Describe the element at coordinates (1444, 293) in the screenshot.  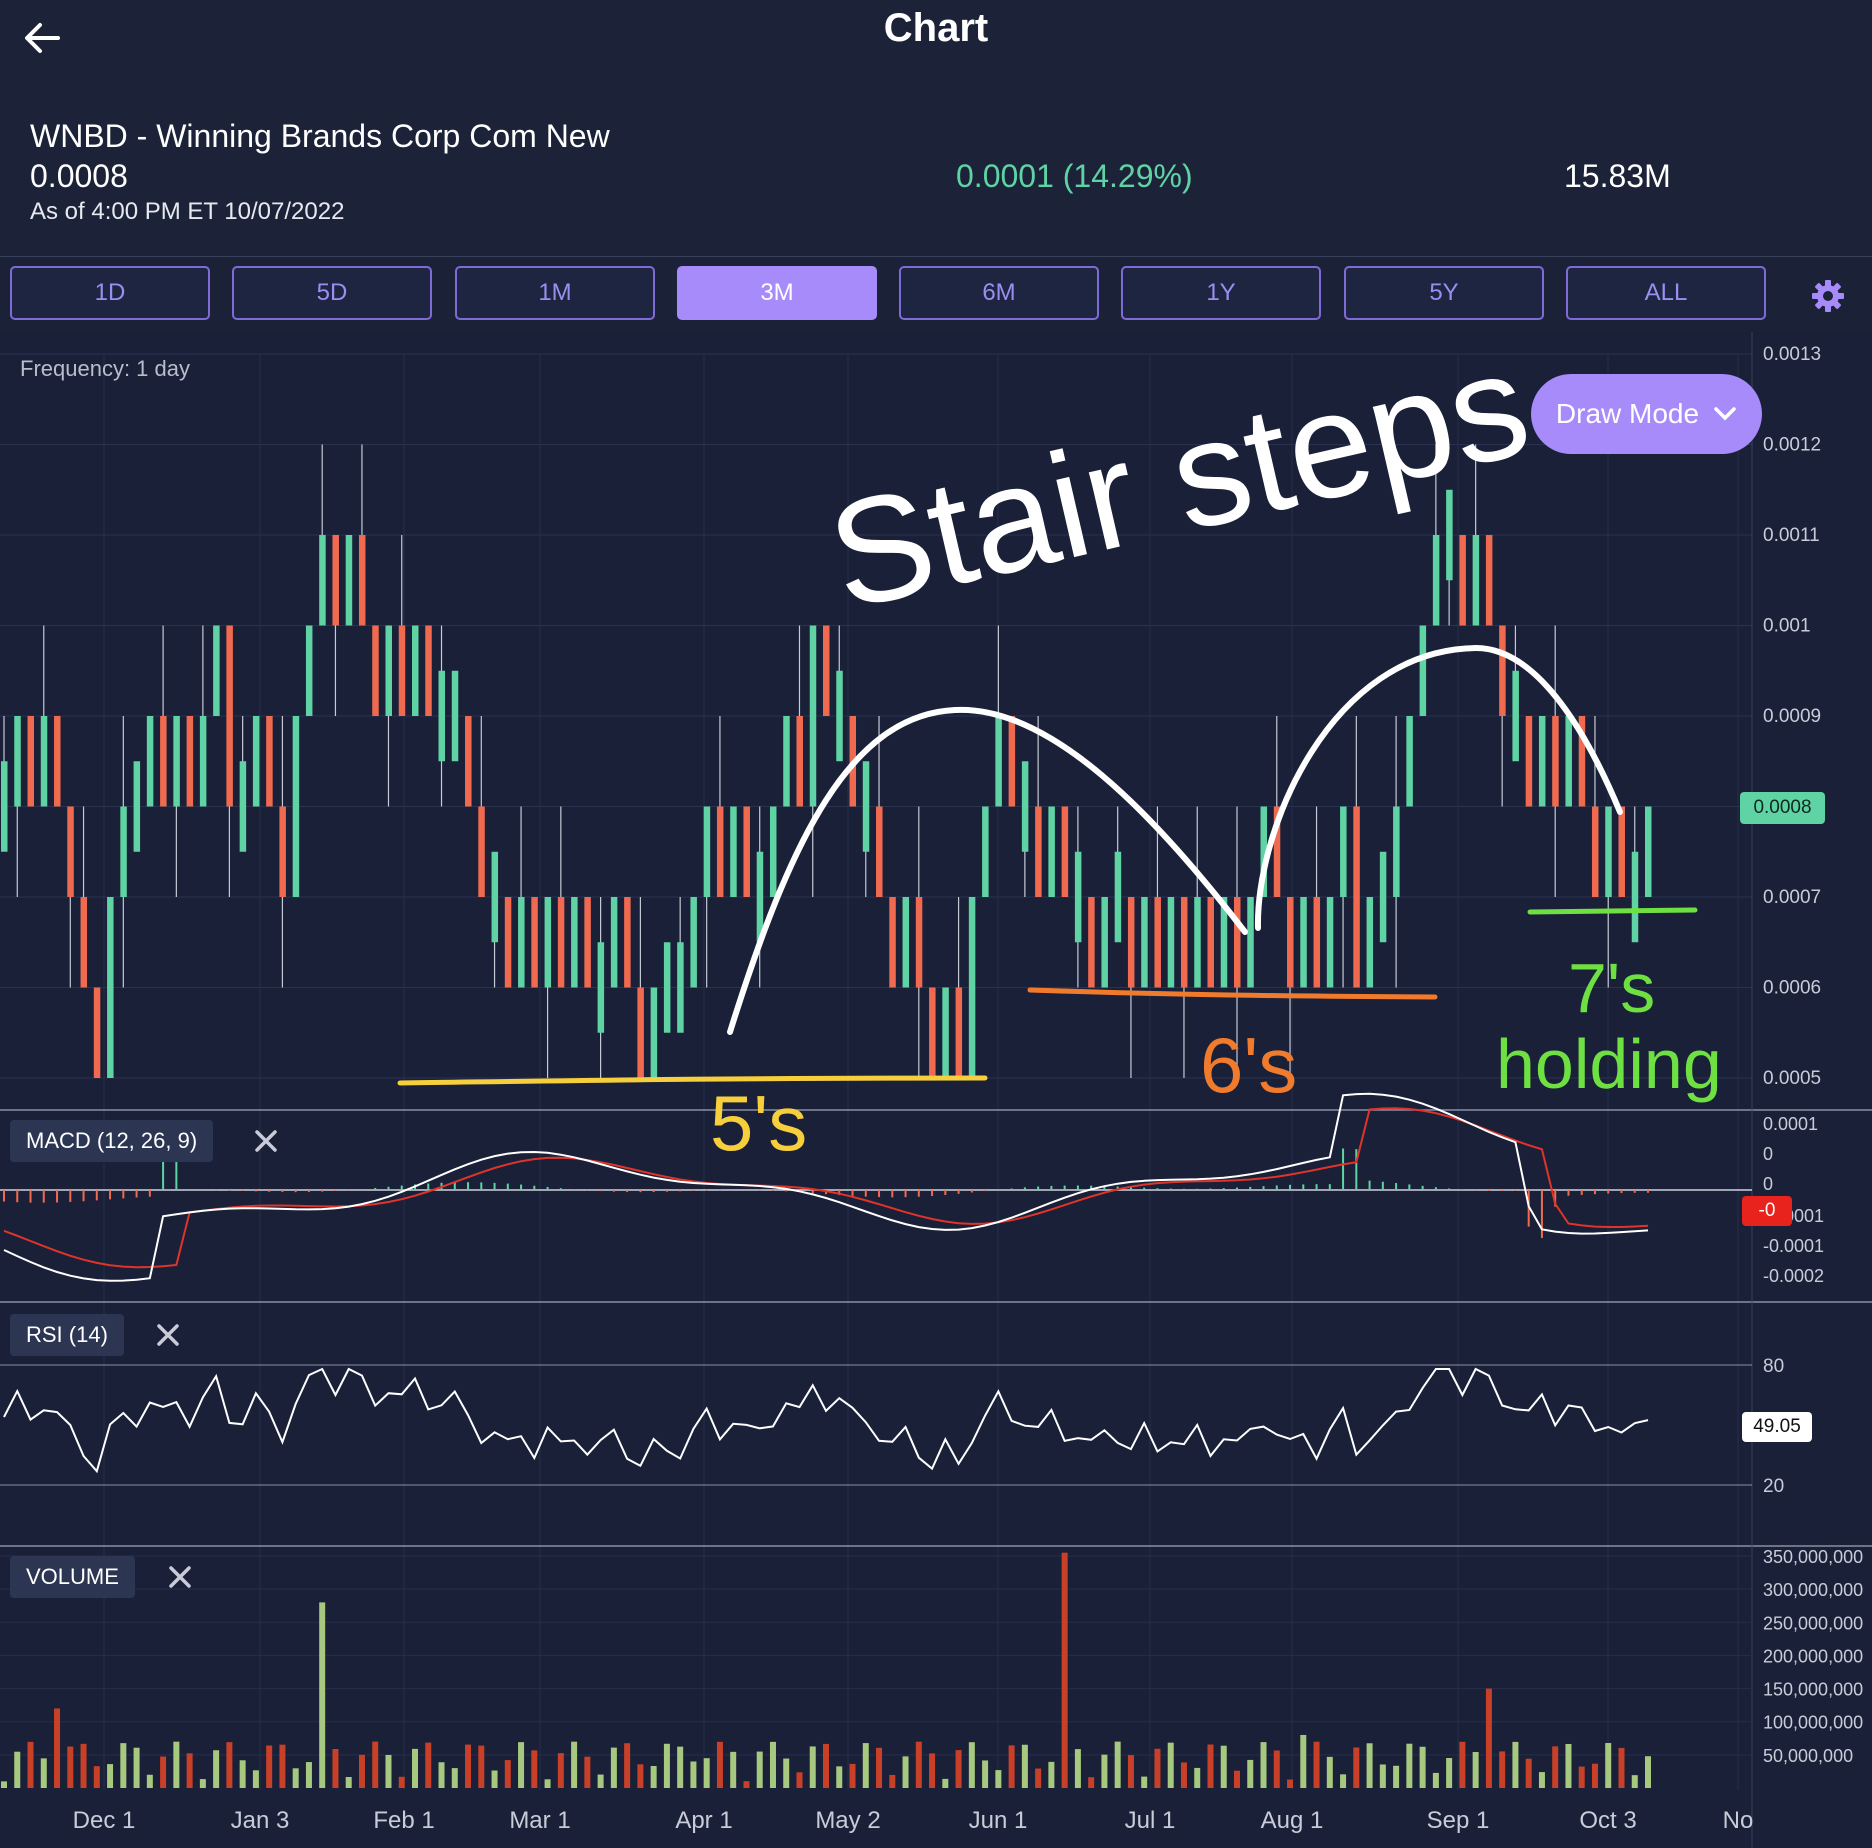
I see `tab-5y: 5Y` at that location.